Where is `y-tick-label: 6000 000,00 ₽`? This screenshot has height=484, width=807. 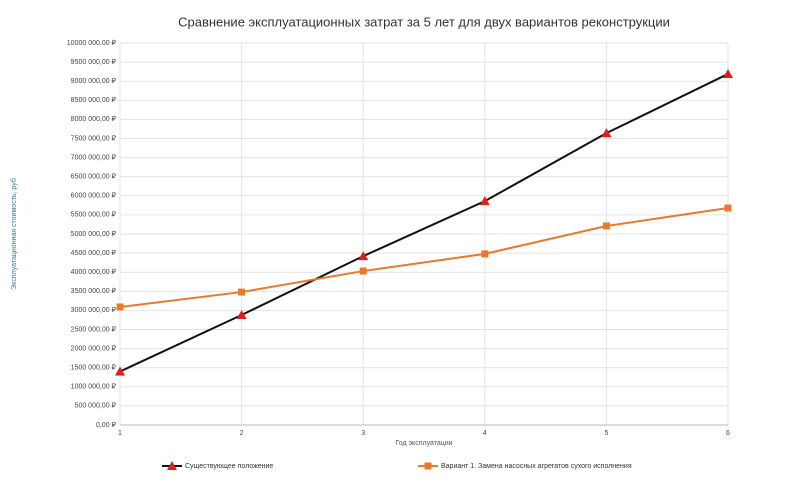 y-tick-label: 6000 000,00 ₽ is located at coordinates (94, 196).